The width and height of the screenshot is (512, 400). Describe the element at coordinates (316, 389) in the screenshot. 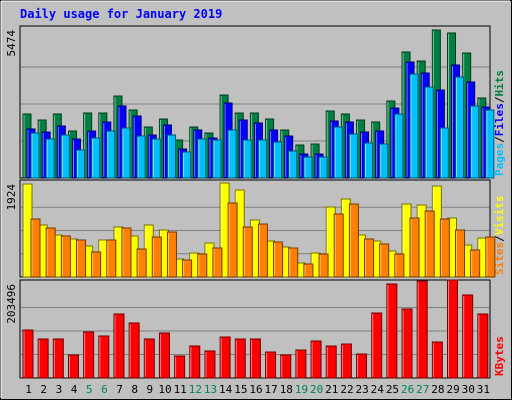

I see `day-label-20: 20` at that location.